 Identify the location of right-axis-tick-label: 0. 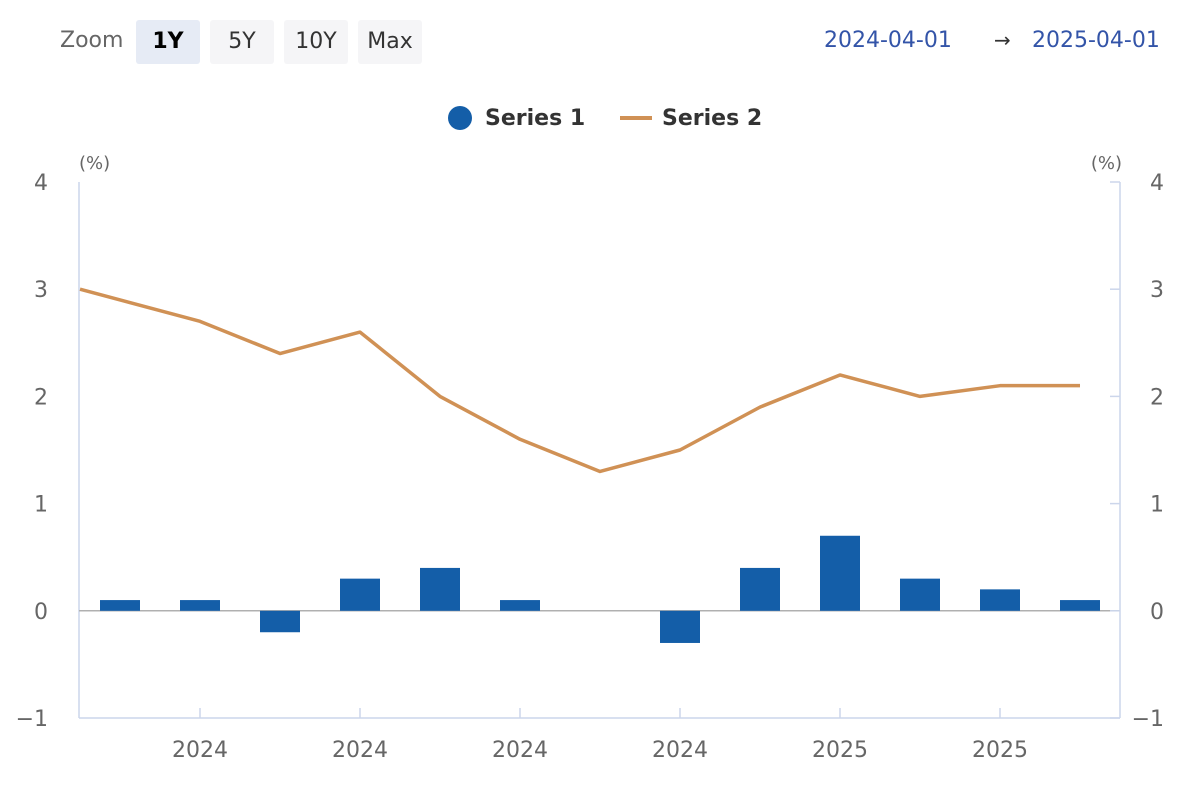
(1157, 612).